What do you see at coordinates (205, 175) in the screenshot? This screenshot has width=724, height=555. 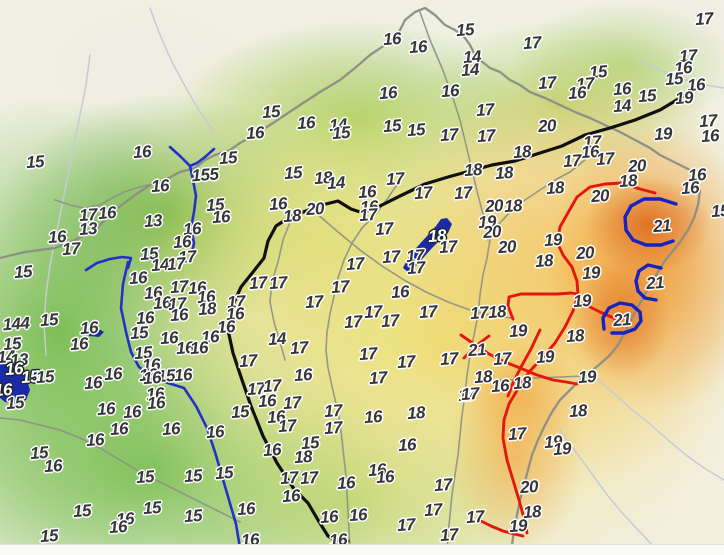 I see `temp-label: 155` at bounding box center [205, 175].